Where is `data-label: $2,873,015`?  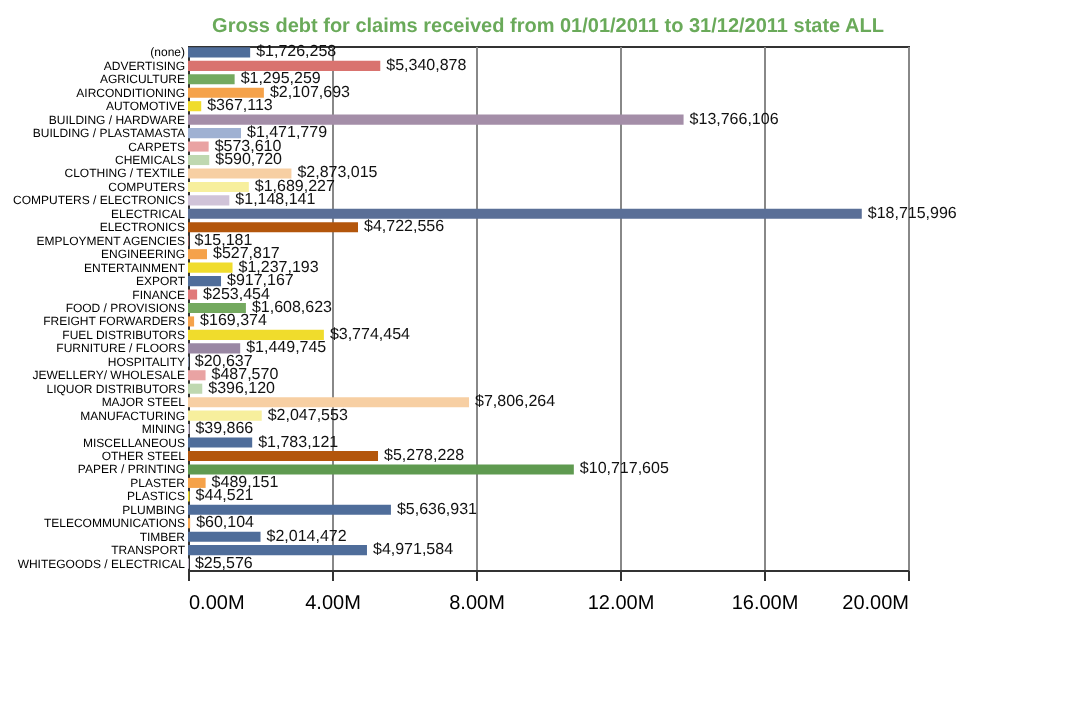
data-label: $2,873,015 is located at coordinates (338, 172).